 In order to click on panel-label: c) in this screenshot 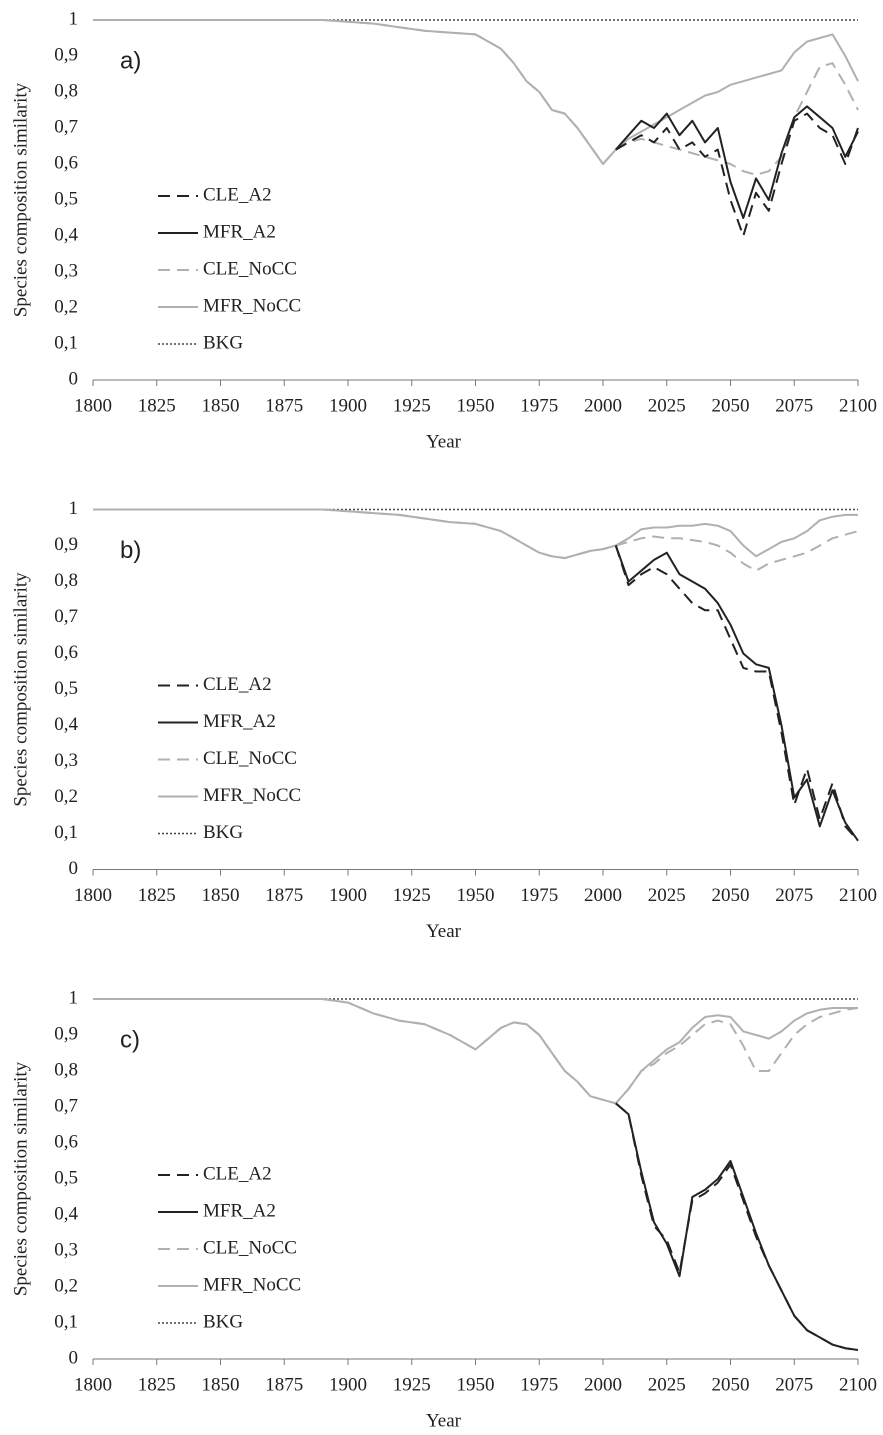, I will do `click(130, 1039)`.